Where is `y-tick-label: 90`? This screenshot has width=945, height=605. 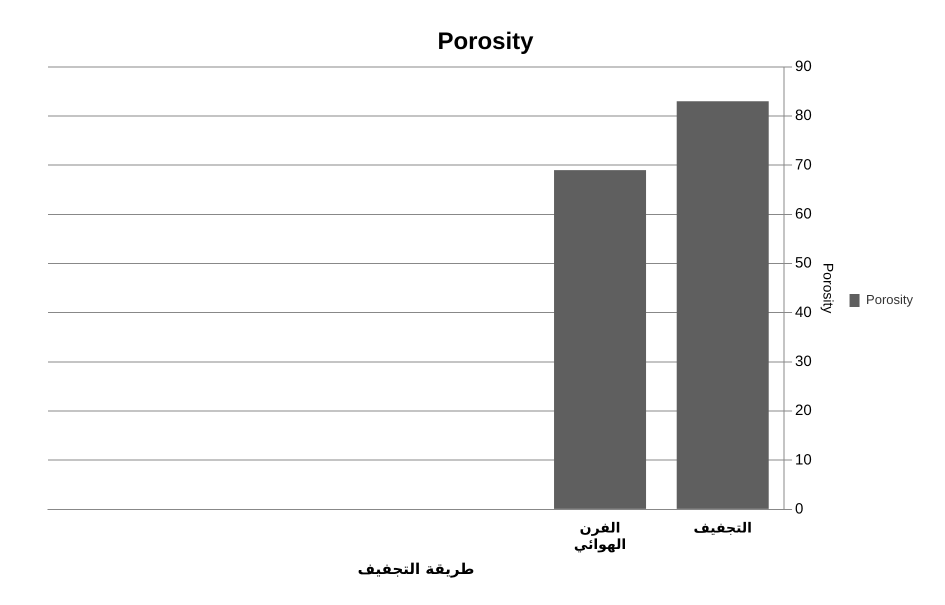
y-tick-label: 90 is located at coordinates (803, 66).